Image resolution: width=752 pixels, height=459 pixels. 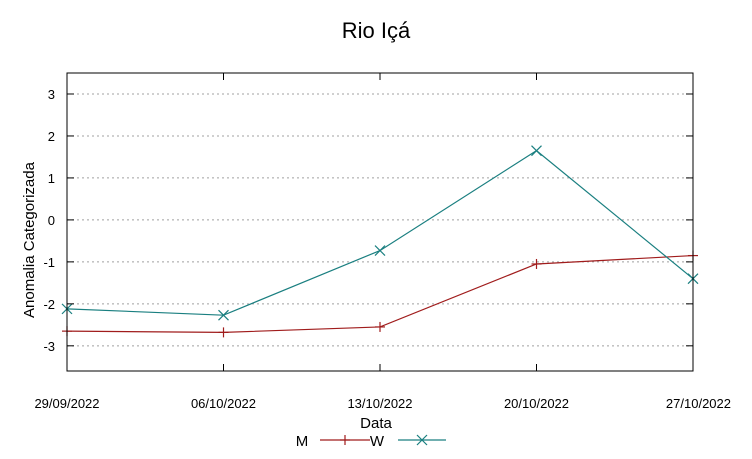 What do you see at coordinates (51, 94) in the screenshot?
I see `y-tick-label: 3` at bounding box center [51, 94].